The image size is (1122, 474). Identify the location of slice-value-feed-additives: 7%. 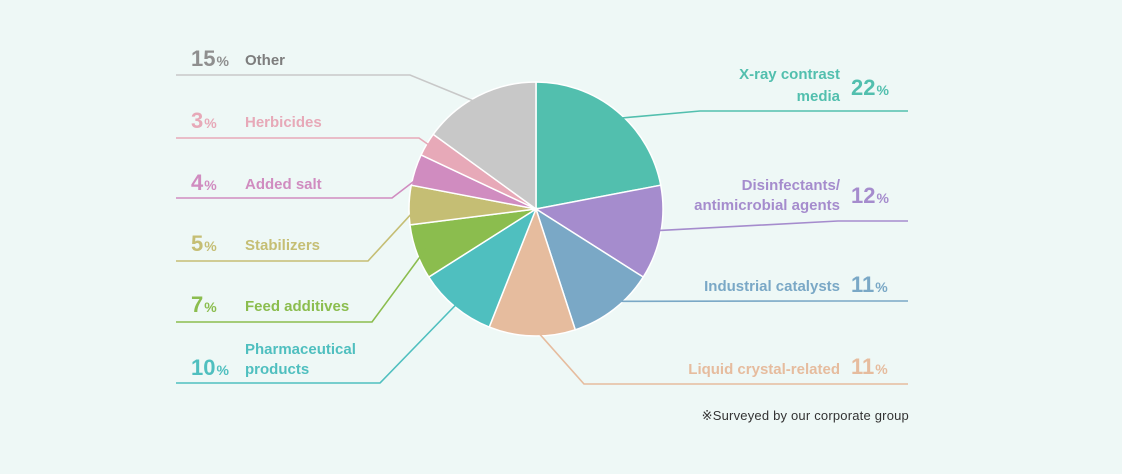
(204, 304).